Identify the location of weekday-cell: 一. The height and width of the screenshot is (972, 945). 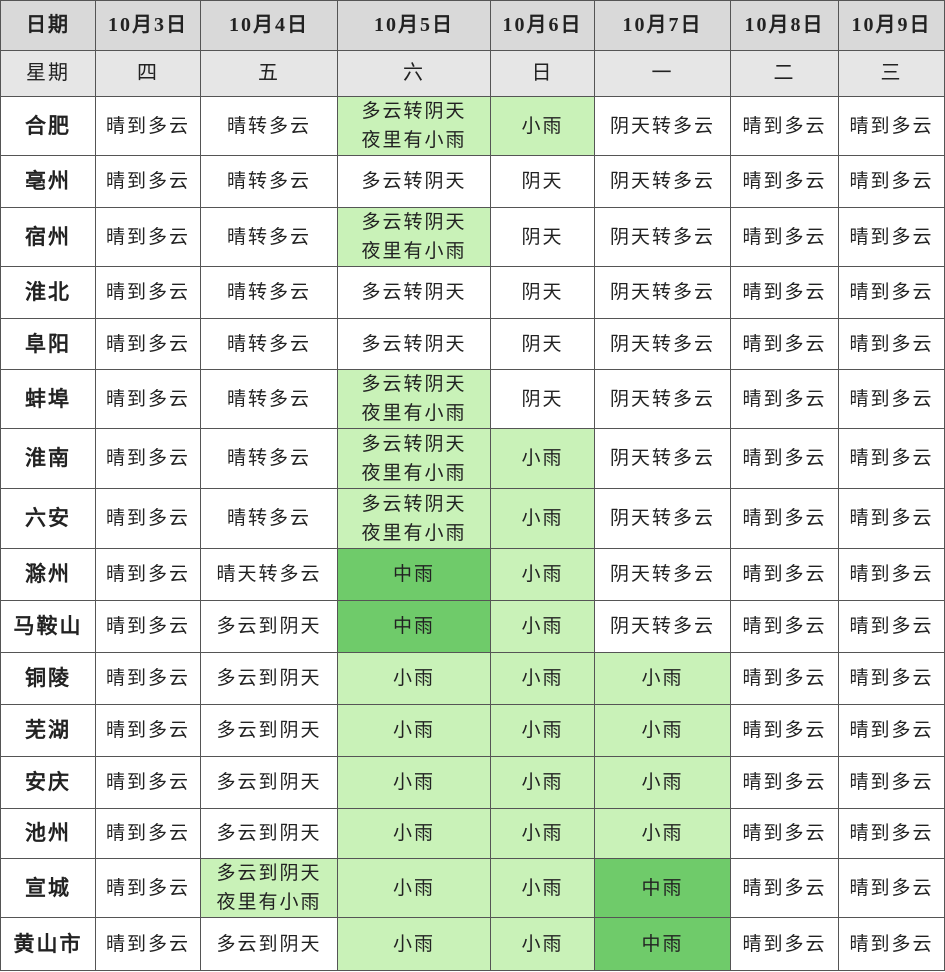
(662, 73).